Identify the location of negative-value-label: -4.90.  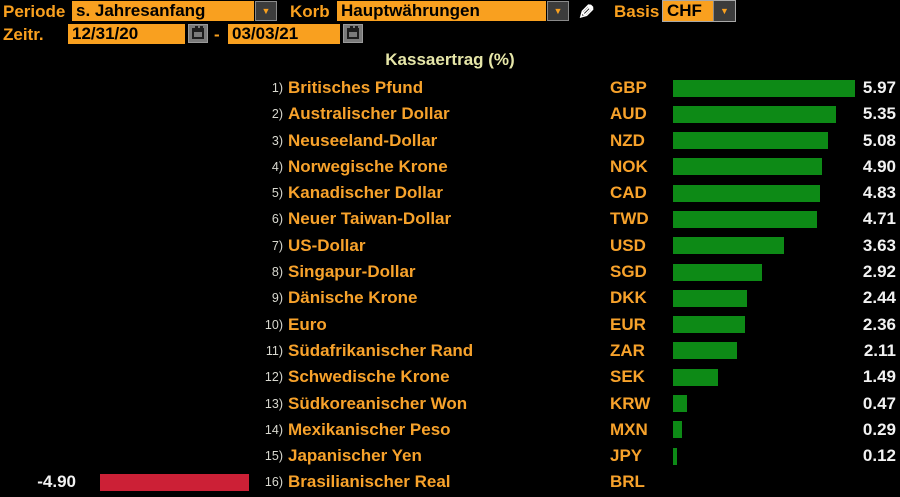
(56, 482).